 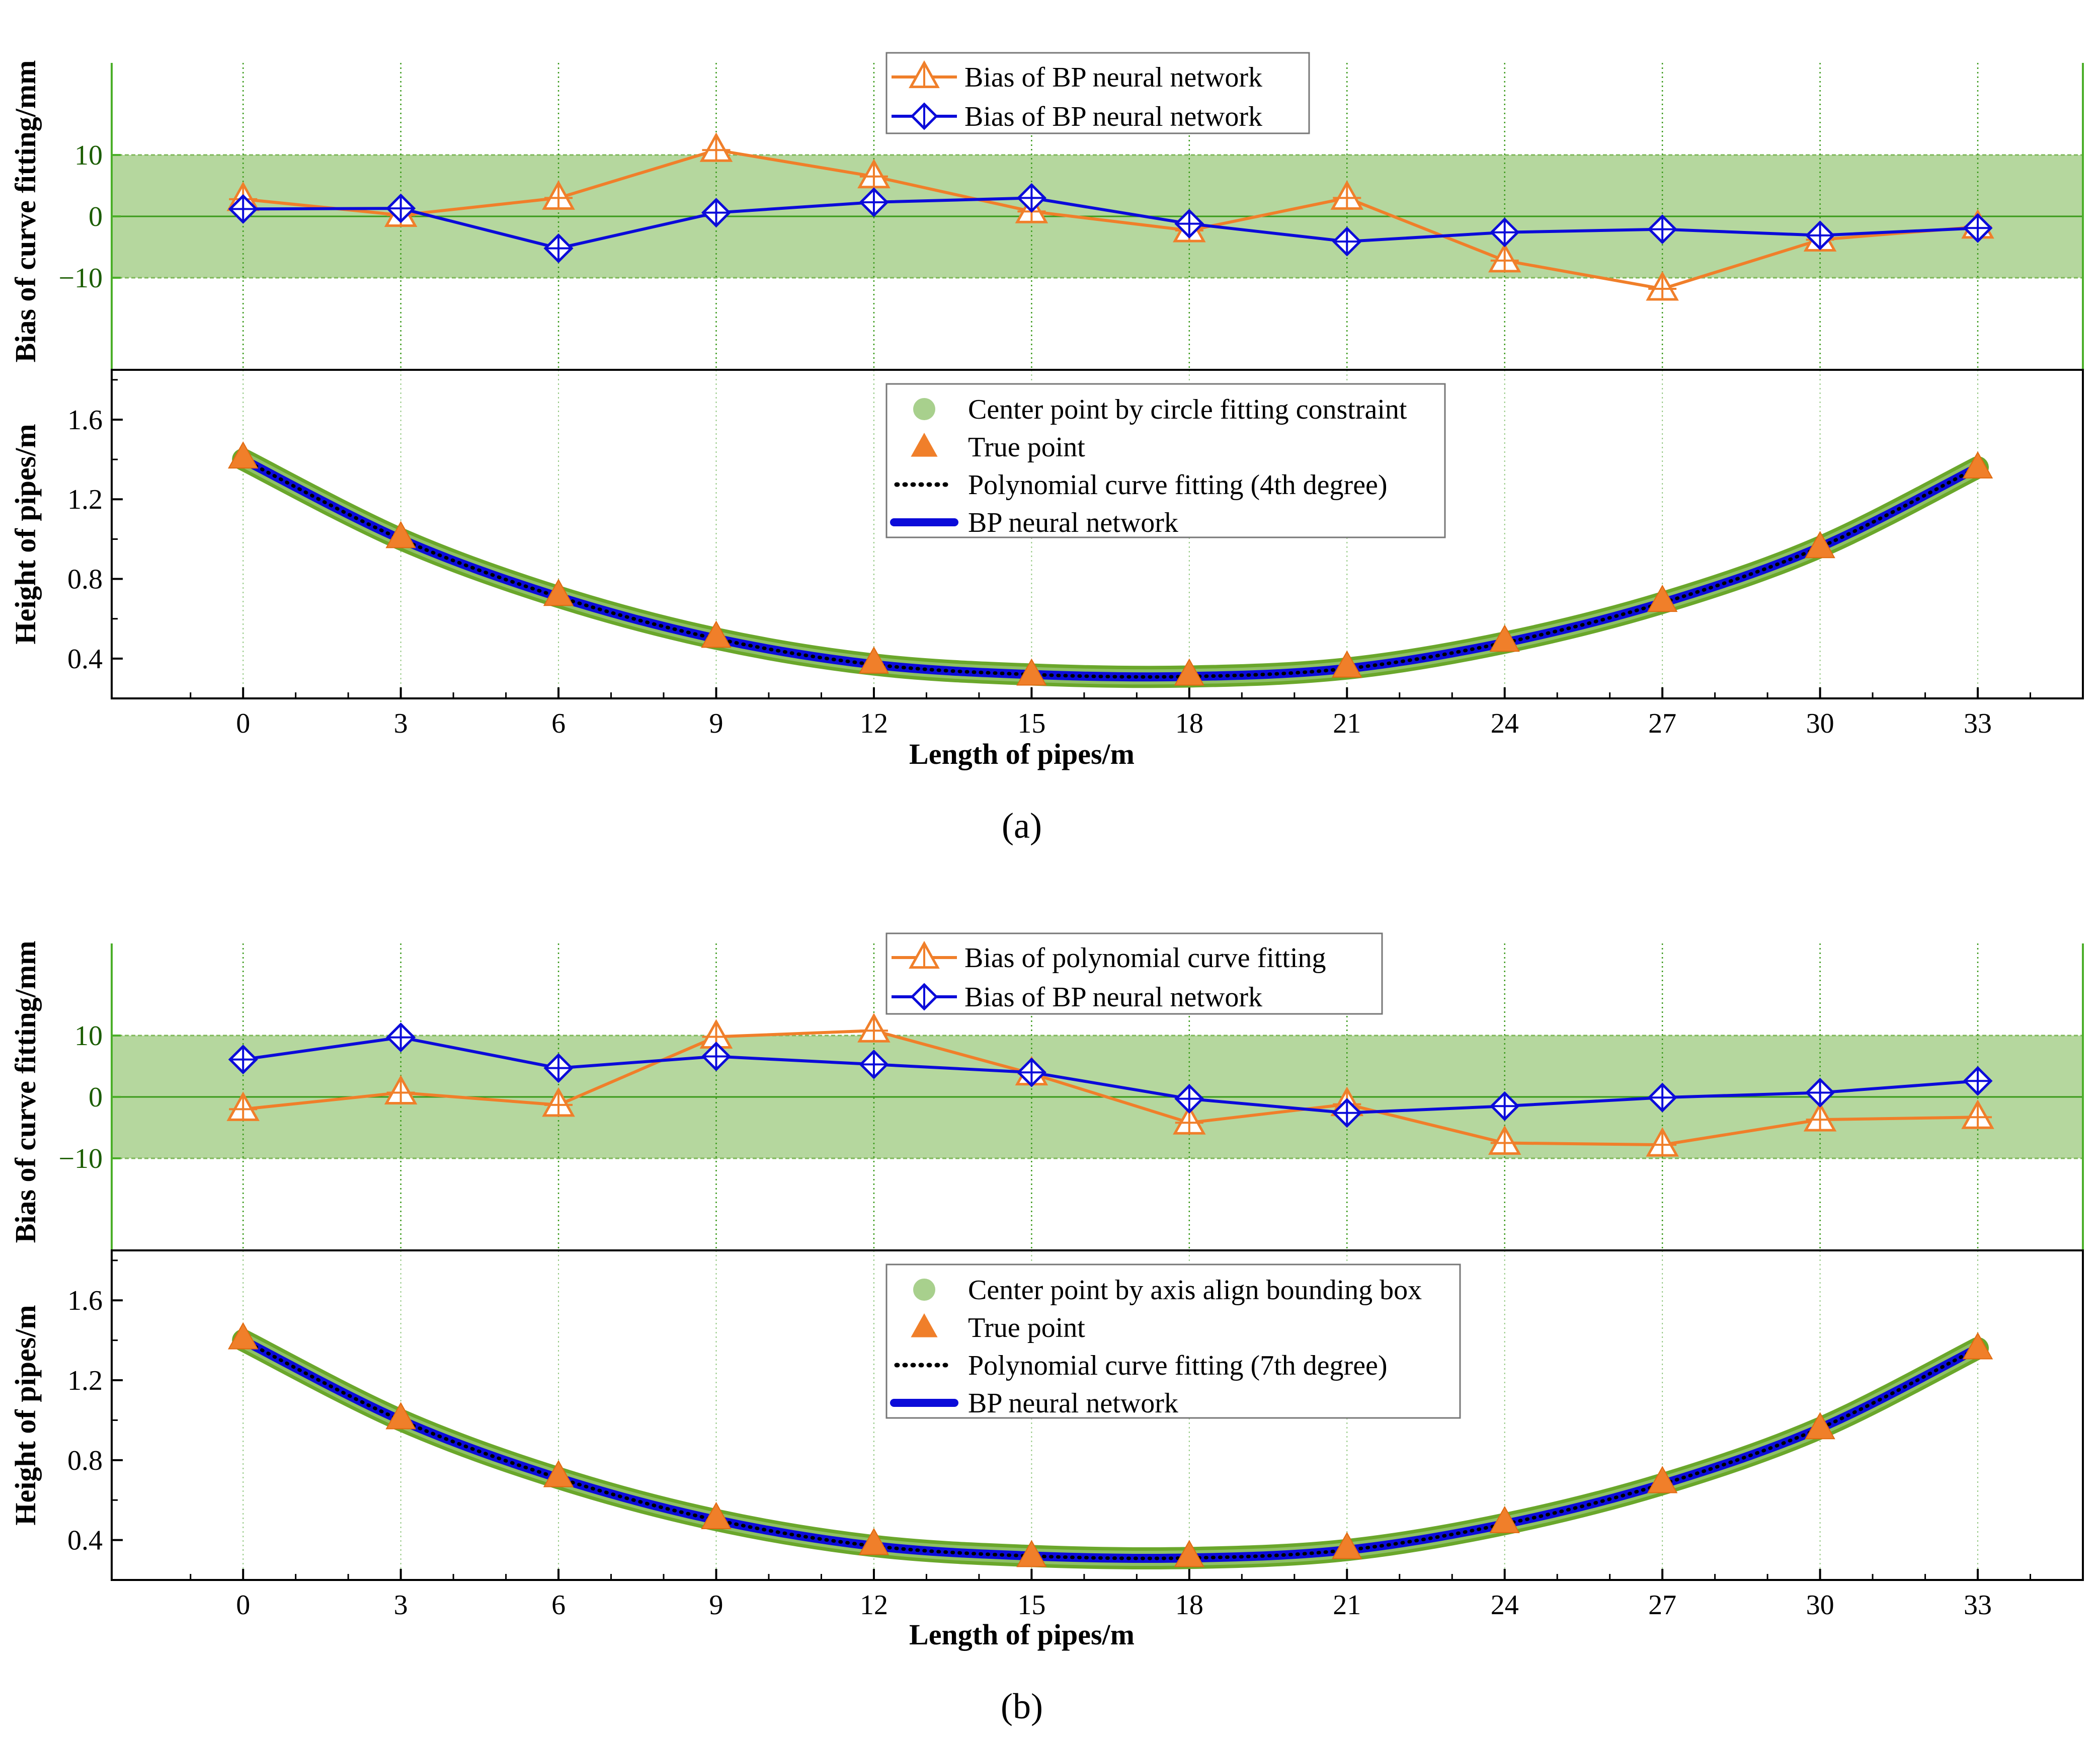 I want to click on panel-caption: (a), so click(x=1022, y=826).